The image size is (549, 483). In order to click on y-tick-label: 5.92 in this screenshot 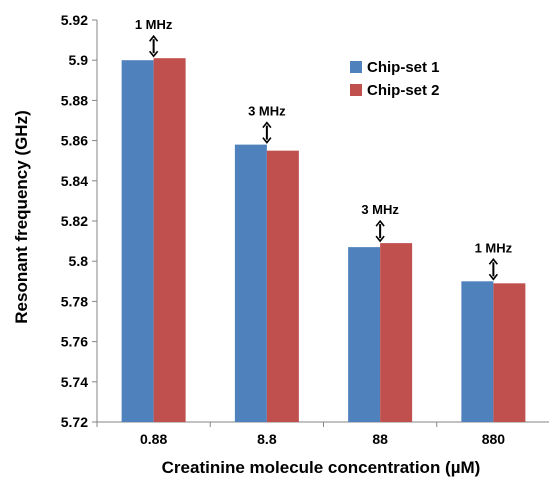, I will do `click(74, 20)`.